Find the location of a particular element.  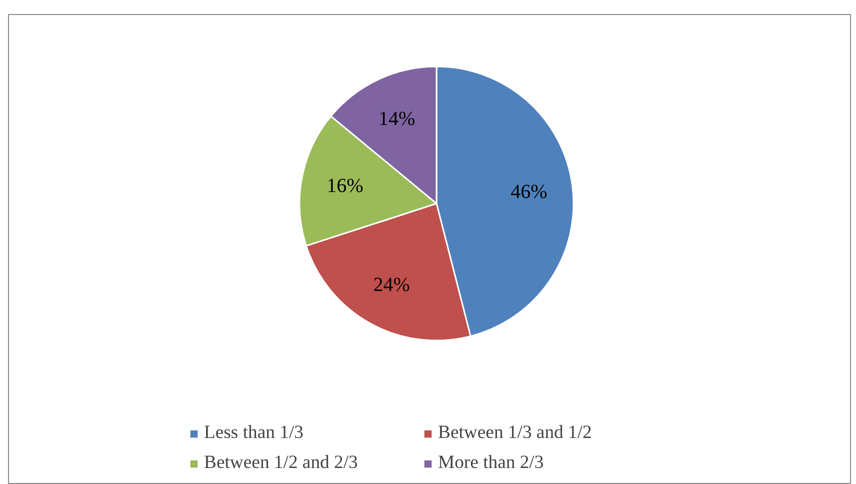

data-label: 46% is located at coordinates (529, 191).